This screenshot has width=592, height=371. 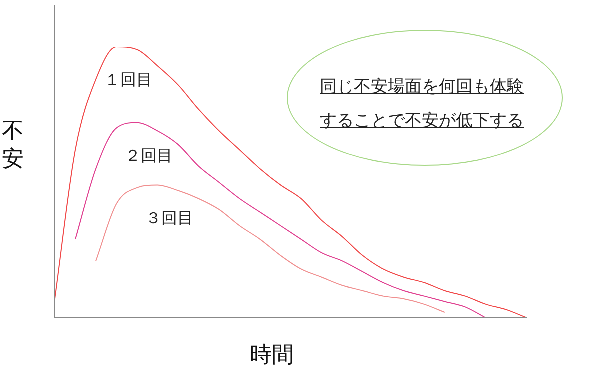 What do you see at coordinates (149, 156) in the screenshot?
I see `series-label: ２回目` at bounding box center [149, 156].